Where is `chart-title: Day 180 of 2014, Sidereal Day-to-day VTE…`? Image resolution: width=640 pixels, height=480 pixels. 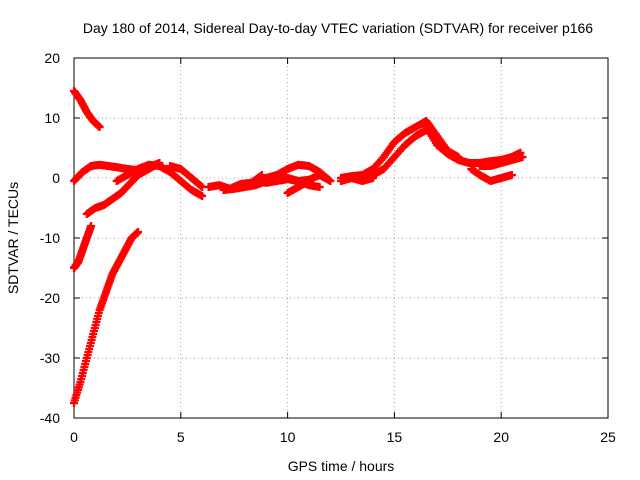 chart-title: Day 180 of 2014, Sidereal Day-to-day VTE… is located at coordinates (338, 28).